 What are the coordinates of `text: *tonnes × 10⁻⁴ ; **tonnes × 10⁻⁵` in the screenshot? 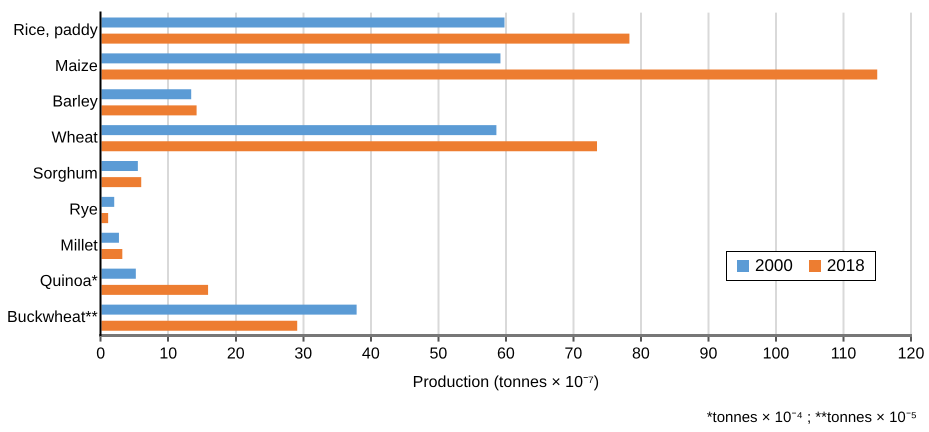 It's located at (811, 417).